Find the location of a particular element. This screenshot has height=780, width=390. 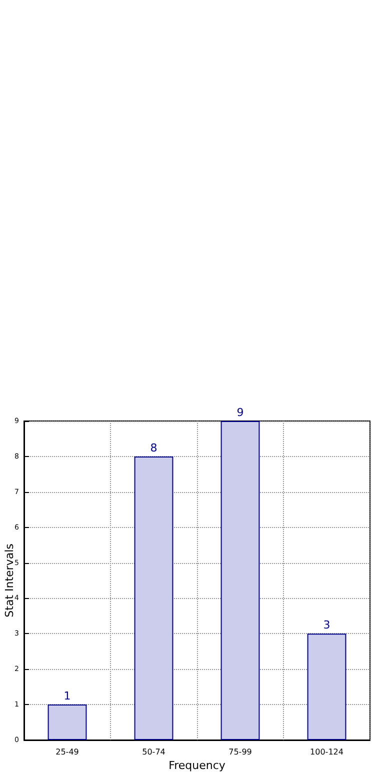

y-axis-title: Stat Intervals is located at coordinates (9, 580).